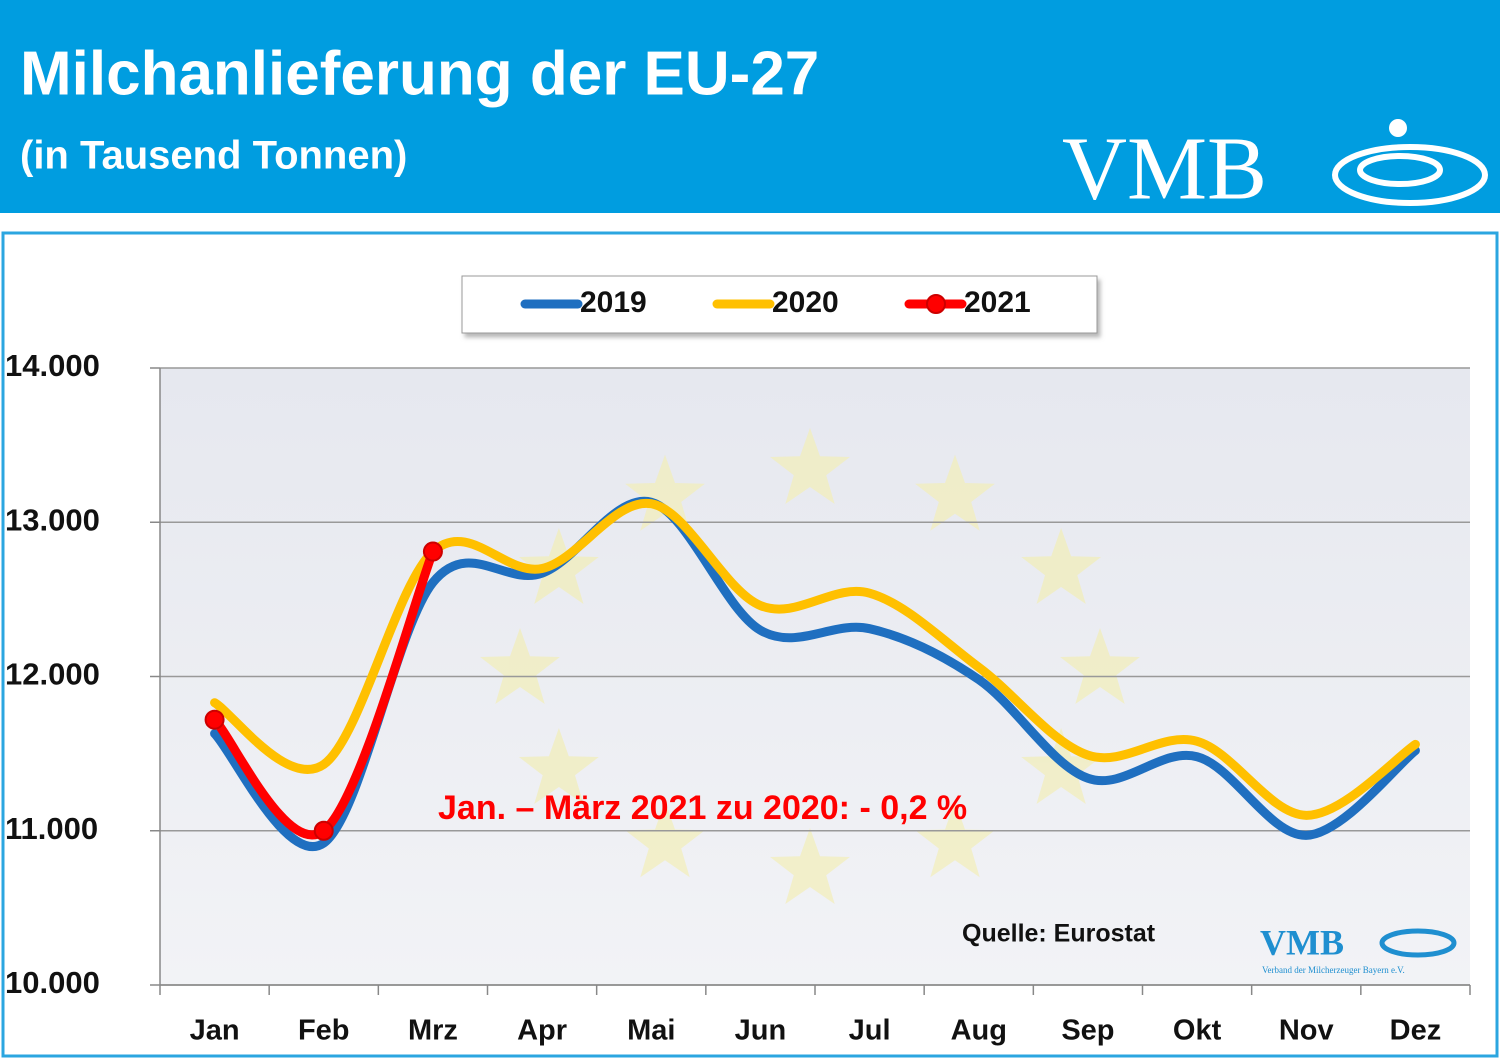 The width and height of the screenshot is (1500, 1063). What do you see at coordinates (1197, 1031) in the screenshot?
I see `x-tick-label: Okt` at bounding box center [1197, 1031].